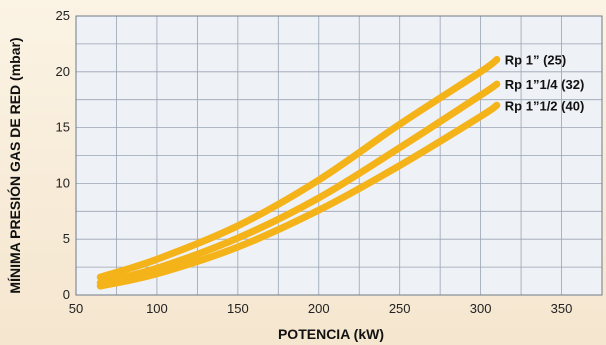 This screenshot has width=606, height=345. What do you see at coordinates (63, 182) in the screenshot?
I see `y-tick-label: 10` at bounding box center [63, 182].